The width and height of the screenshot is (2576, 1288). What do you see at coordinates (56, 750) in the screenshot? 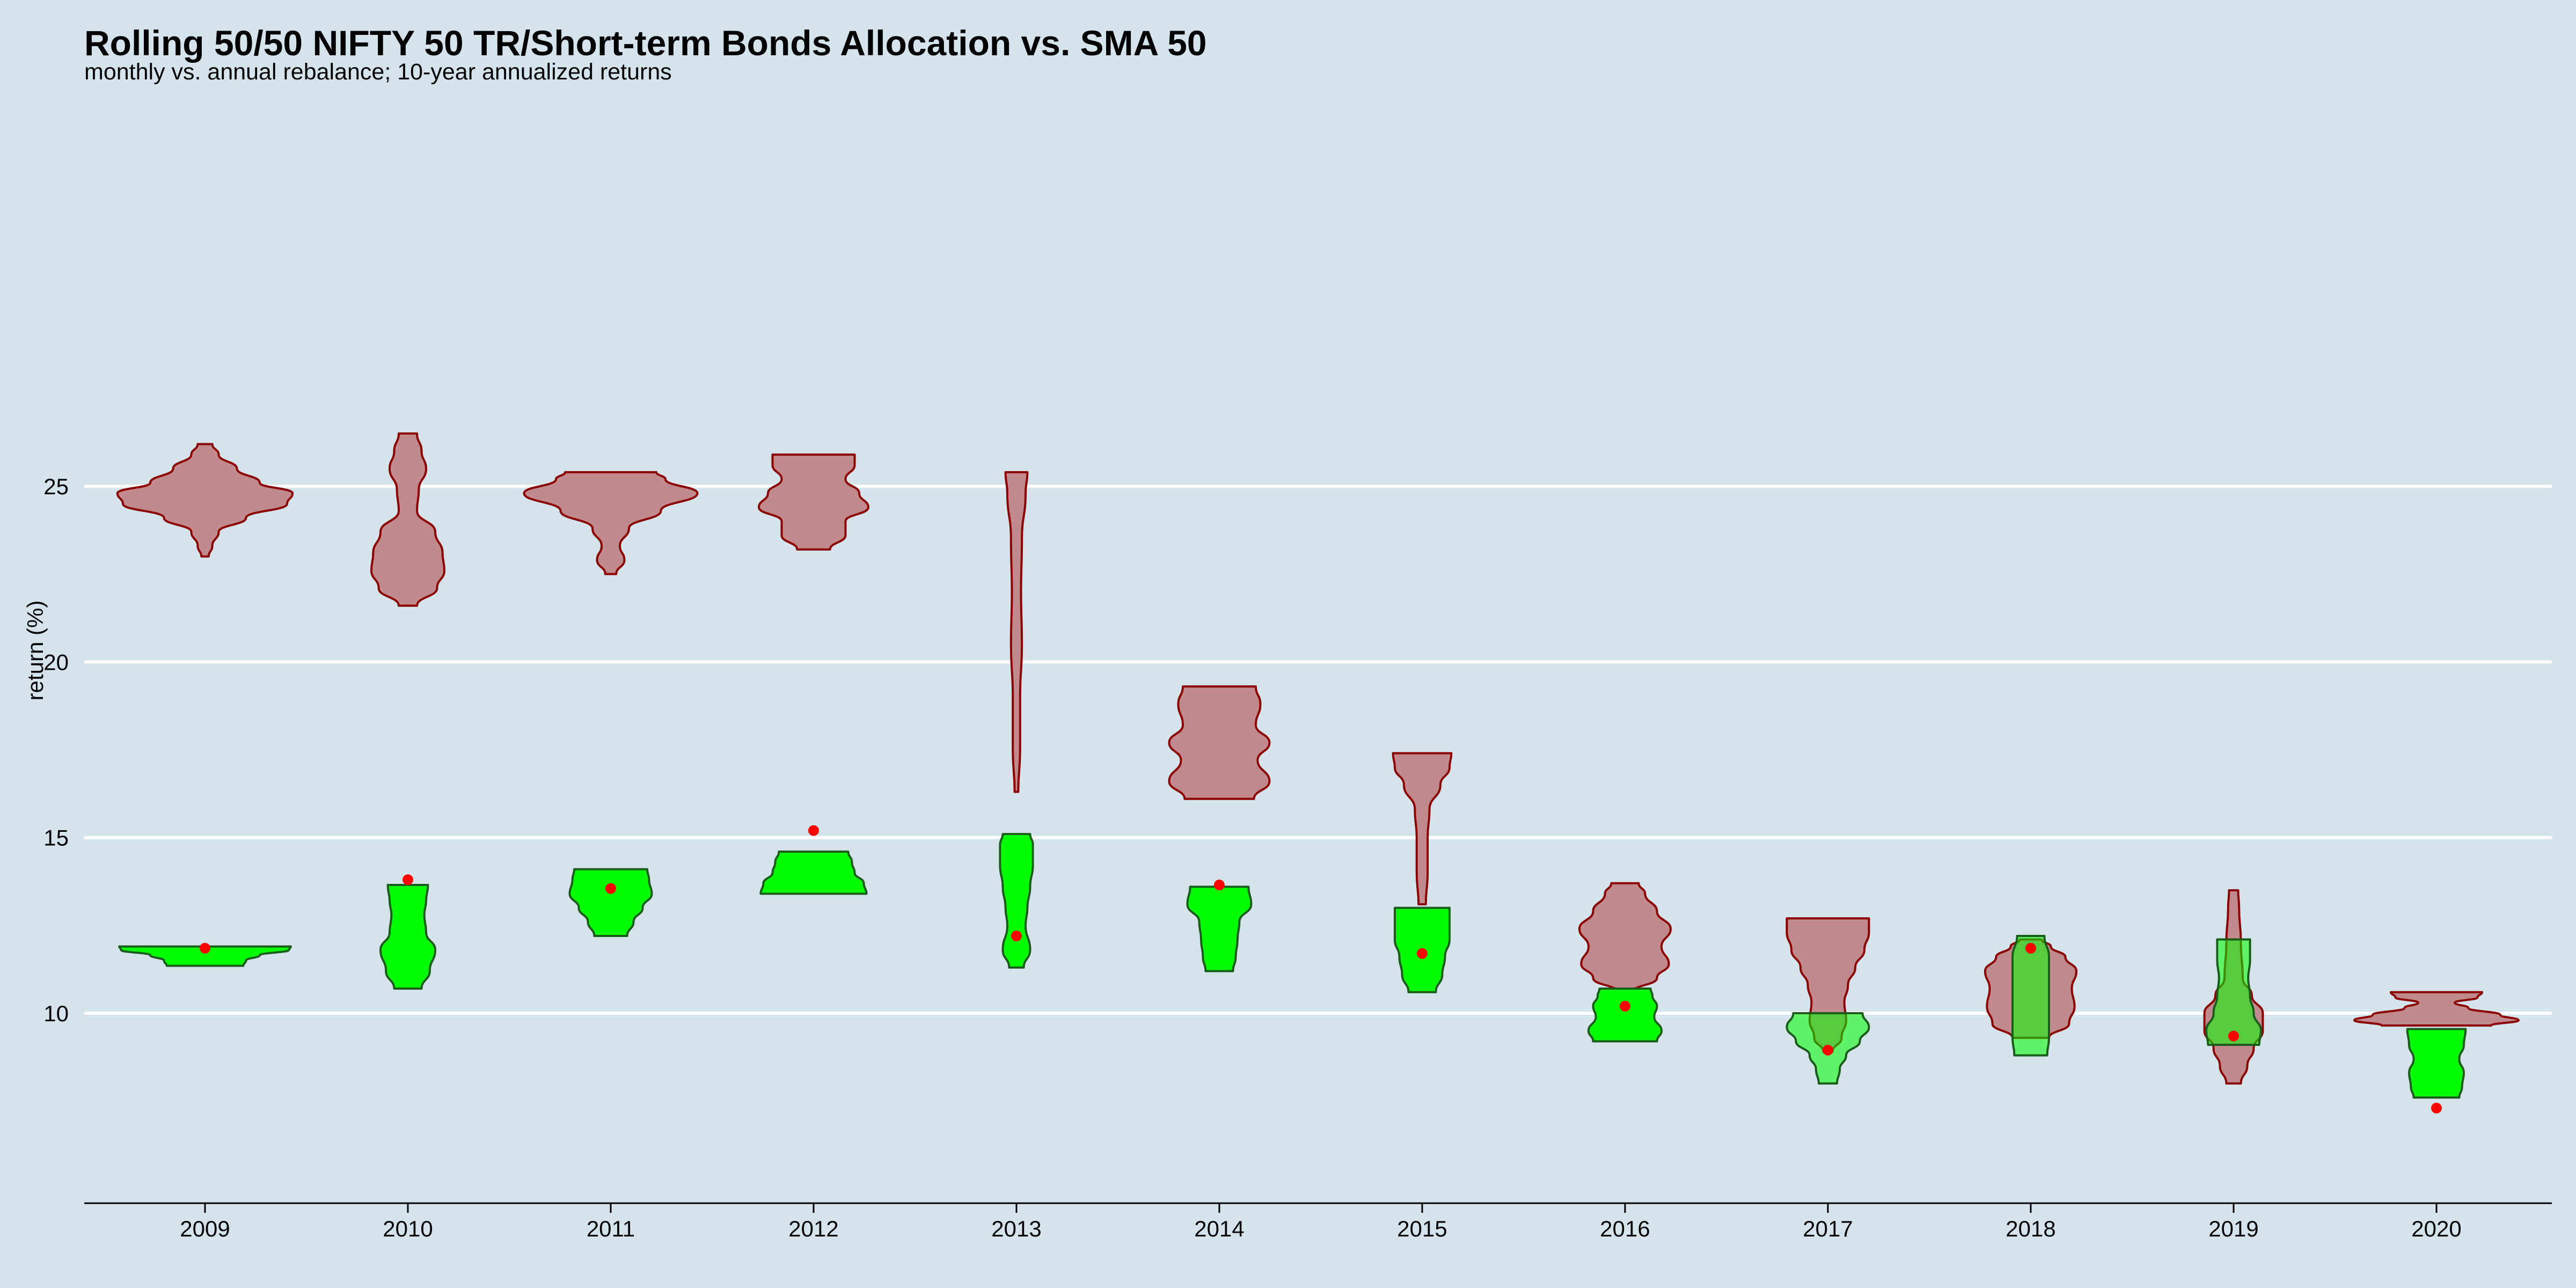
I see `y-axis: 10 15 20 25` at bounding box center [56, 750].